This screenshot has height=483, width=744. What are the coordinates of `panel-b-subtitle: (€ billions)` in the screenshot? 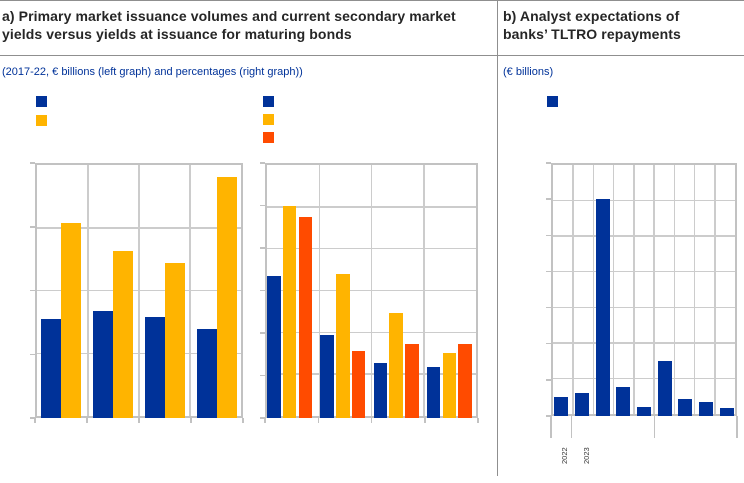 It's located at (528, 72).